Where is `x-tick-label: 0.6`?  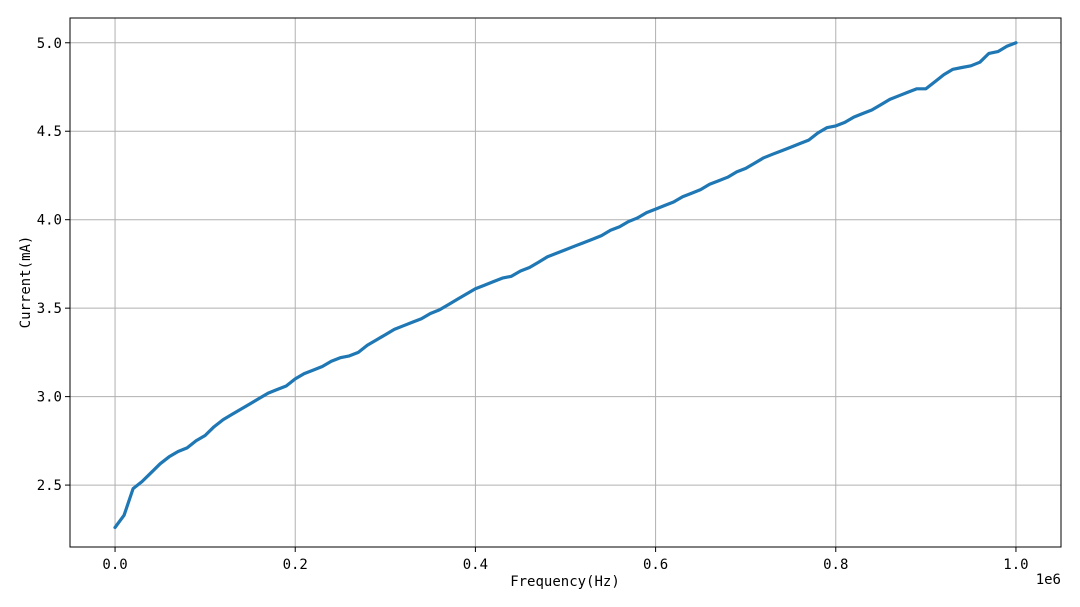 x-tick-label: 0.6 is located at coordinates (655, 565).